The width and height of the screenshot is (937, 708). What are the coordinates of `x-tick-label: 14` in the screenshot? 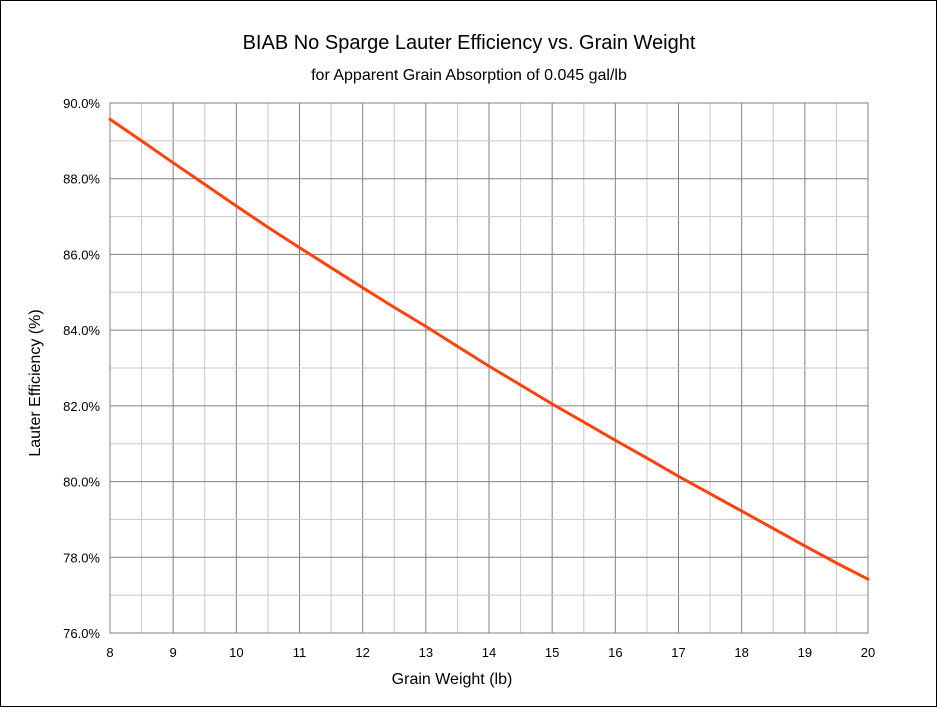 It's located at (489, 652).